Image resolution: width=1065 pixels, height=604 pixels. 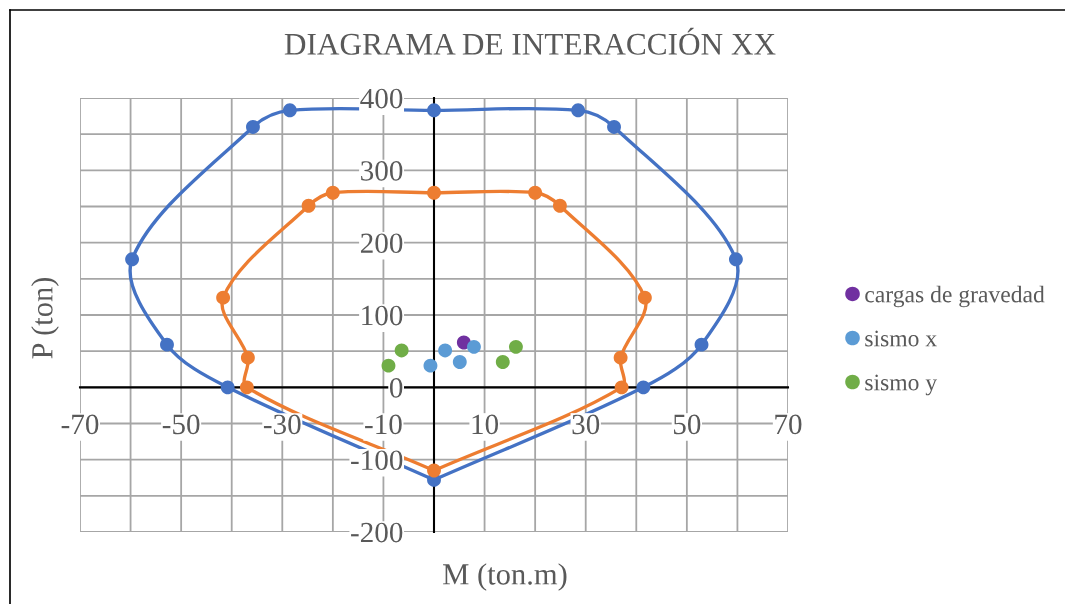 I want to click on x-tick-label: -50, so click(x=181, y=424).